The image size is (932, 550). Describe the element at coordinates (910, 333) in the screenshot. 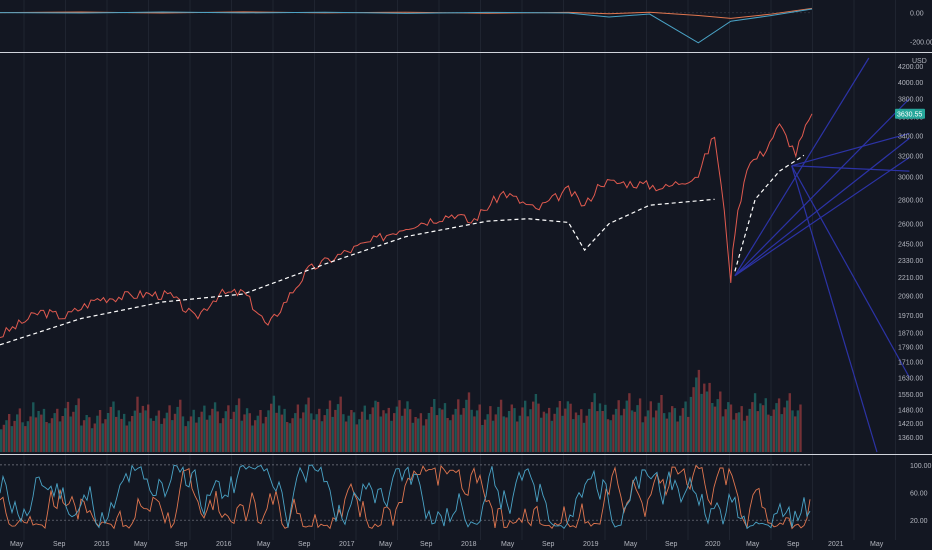

I see `price-tick-label: 1870.00` at that location.